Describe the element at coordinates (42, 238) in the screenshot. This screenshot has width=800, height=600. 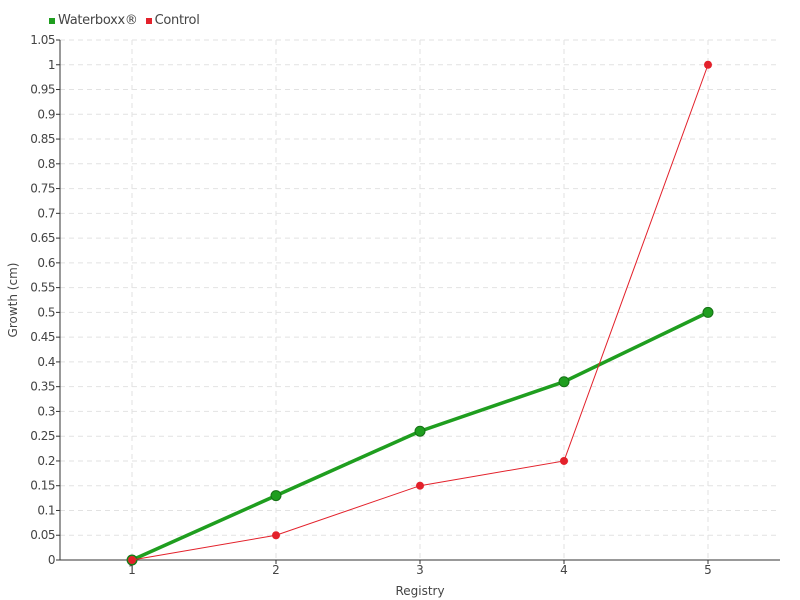
I see `y-tick-label: 0.65` at that location.